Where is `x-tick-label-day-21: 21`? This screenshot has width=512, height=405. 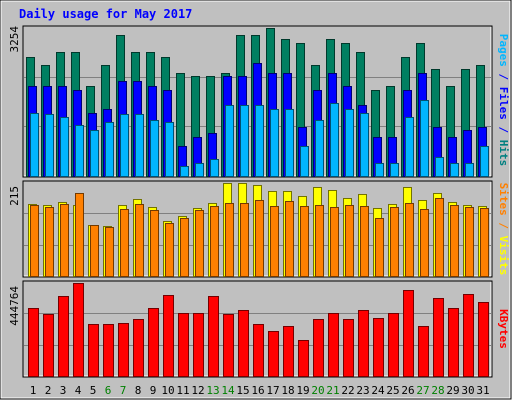 x-tick-label-day-21: 21 is located at coordinates (332, 390).